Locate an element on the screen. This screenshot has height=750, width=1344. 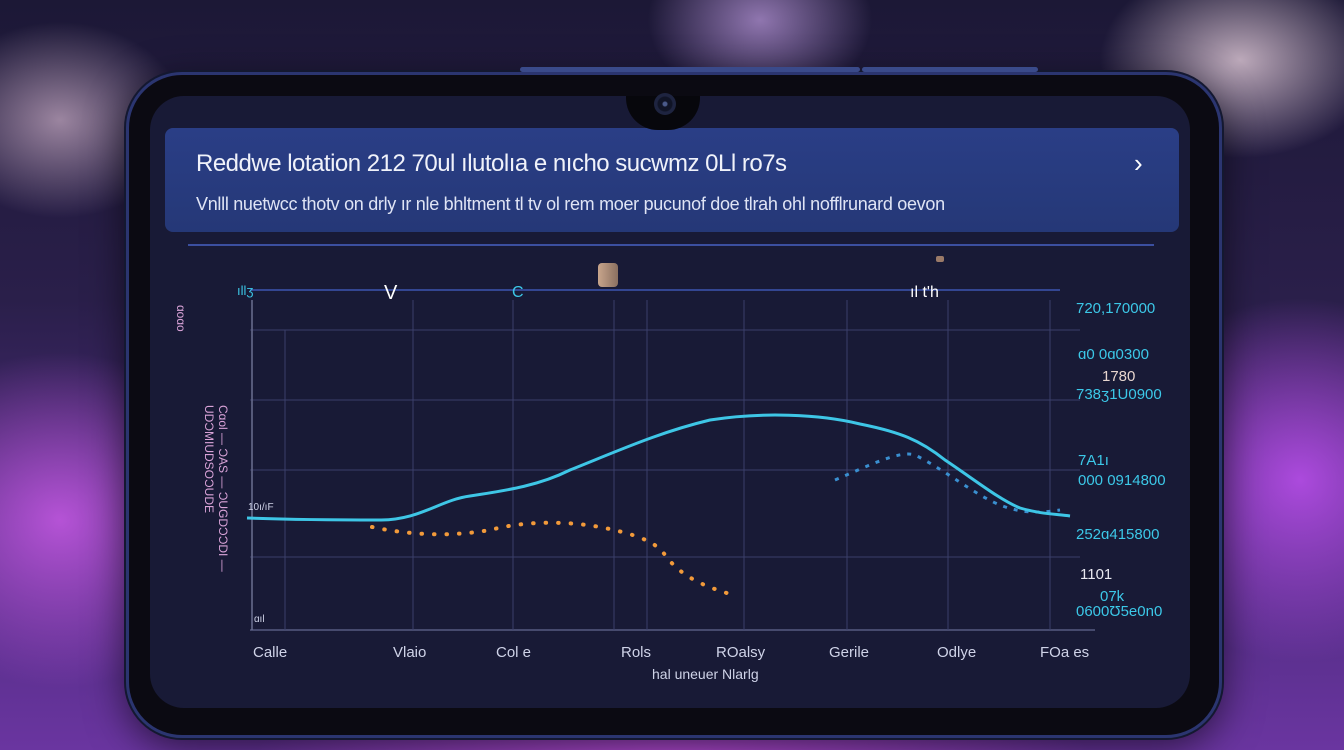
y-axis-top-label: ıllʒ is located at coordinates (245, 290).